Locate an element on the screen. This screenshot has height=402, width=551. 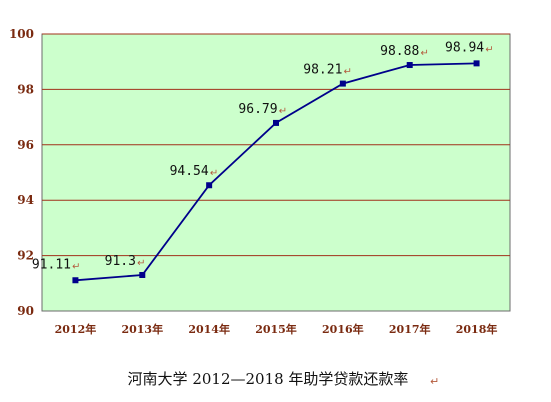
y-axis-ticks: 90 92 94 96 98 100 is located at coordinates (21, 172).